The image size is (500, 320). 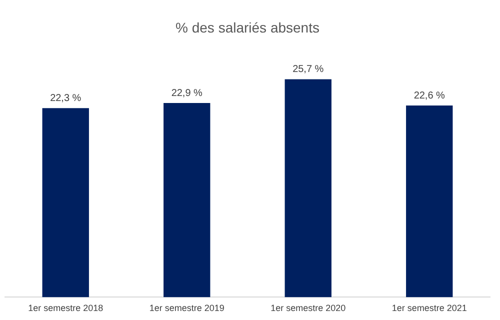 What do you see at coordinates (308, 70) in the screenshot?
I see `data-label: 25,7 %` at bounding box center [308, 70].